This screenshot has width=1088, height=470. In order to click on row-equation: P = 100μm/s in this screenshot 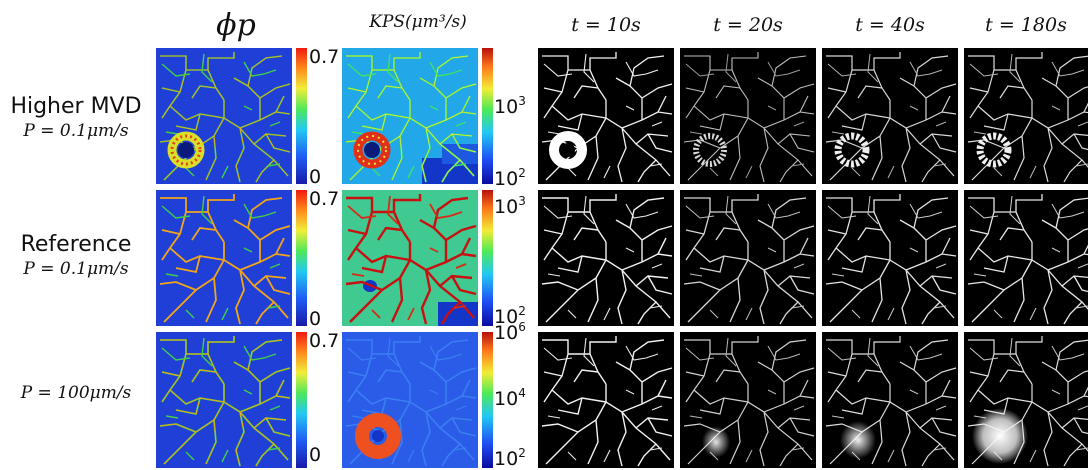, I will do `click(76, 393)`.